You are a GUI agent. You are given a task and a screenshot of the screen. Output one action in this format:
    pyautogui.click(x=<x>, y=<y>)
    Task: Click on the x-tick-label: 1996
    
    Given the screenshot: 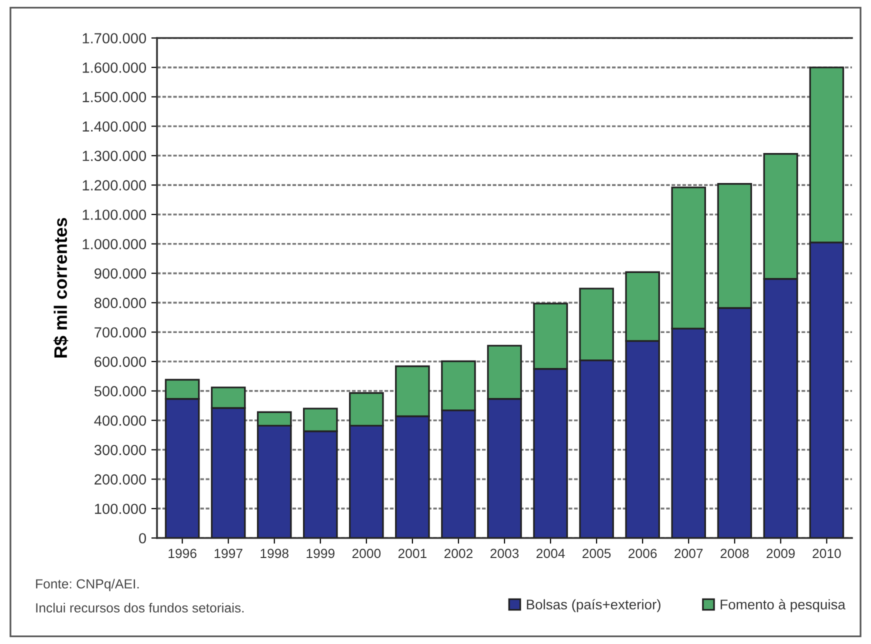 What is the action you would take?
    pyautogui.click(x=182, y=553)
    